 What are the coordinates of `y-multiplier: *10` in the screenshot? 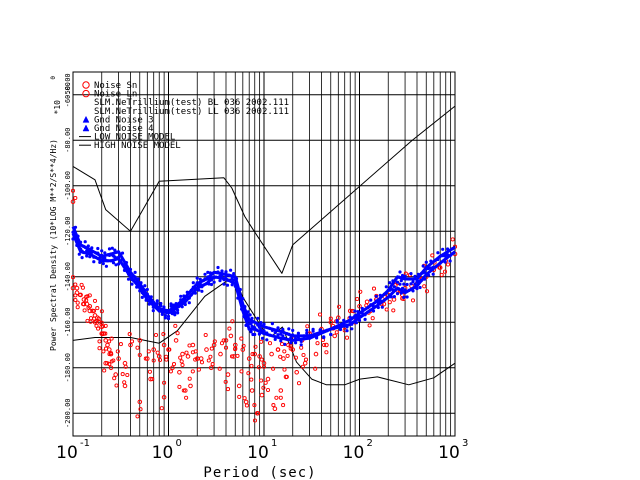 It's located at (57, 107).